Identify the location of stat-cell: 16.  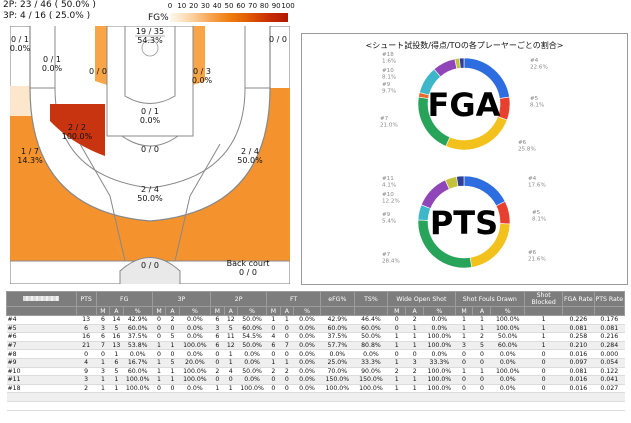
(86, 337).